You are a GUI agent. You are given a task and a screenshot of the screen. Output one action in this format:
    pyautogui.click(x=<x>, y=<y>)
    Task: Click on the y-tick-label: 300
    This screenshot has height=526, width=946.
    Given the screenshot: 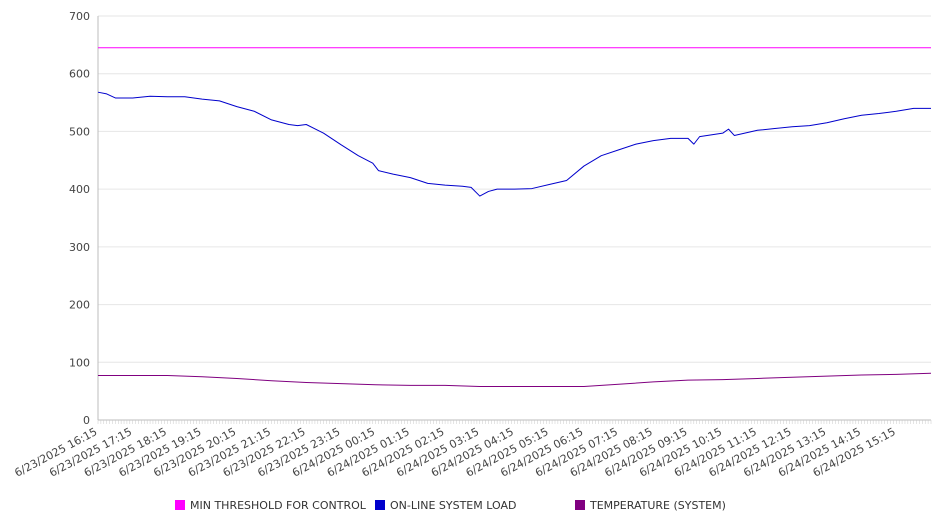 What is the action you would take?
    pyautogui.click(x=79, y=247)
    